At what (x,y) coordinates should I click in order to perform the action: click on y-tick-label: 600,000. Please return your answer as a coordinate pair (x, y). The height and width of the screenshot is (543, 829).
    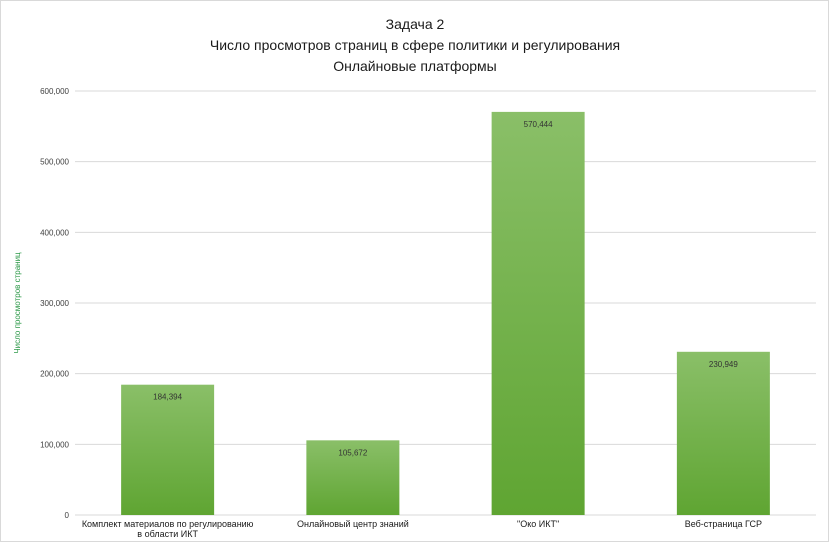
    Looking at the image, I should click on (54, 91).